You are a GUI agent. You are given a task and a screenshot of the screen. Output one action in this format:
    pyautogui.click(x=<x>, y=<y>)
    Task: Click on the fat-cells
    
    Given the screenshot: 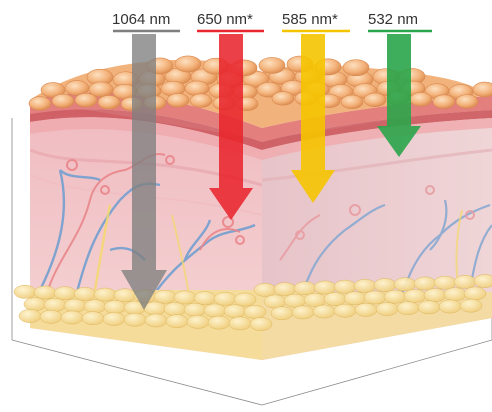 What is the action you would take?
    pyautogui.click(x=252, y=302)
    